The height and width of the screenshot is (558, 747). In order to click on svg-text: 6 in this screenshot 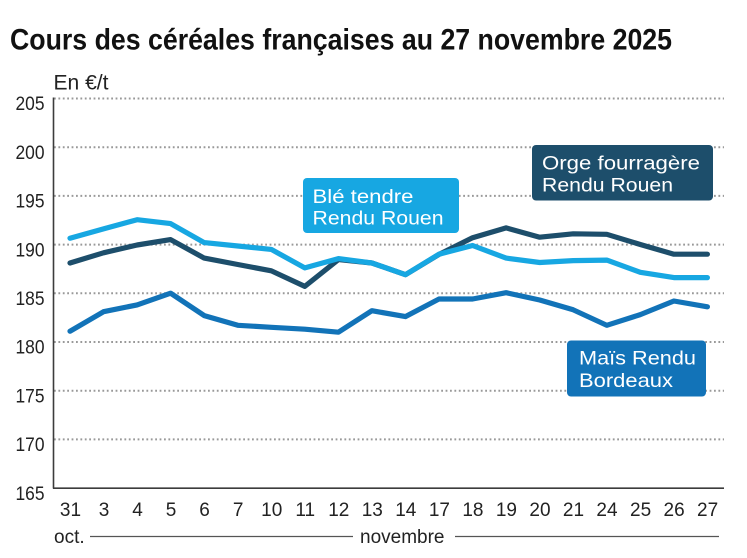, I will do `click(204, 510)`.